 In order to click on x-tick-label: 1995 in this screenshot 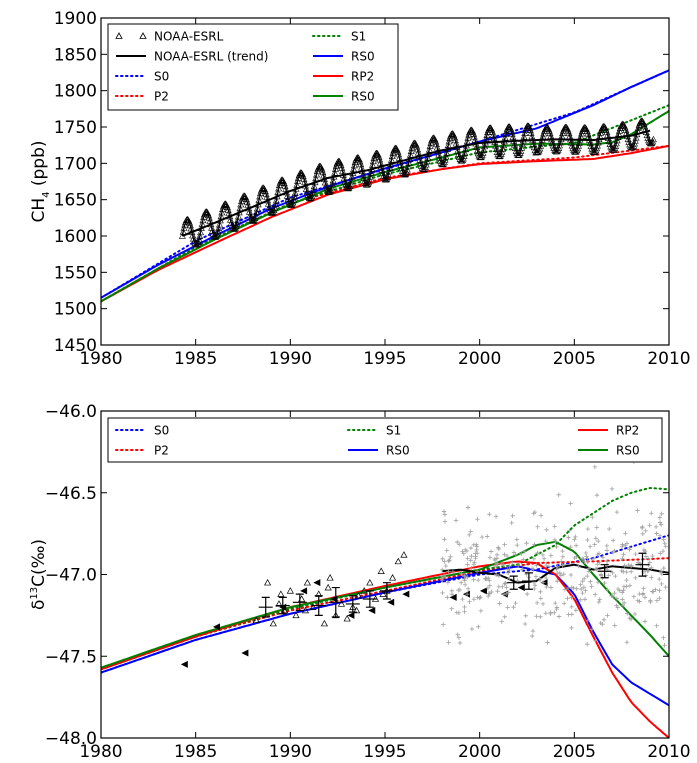, I will do `click(384, 359)`.